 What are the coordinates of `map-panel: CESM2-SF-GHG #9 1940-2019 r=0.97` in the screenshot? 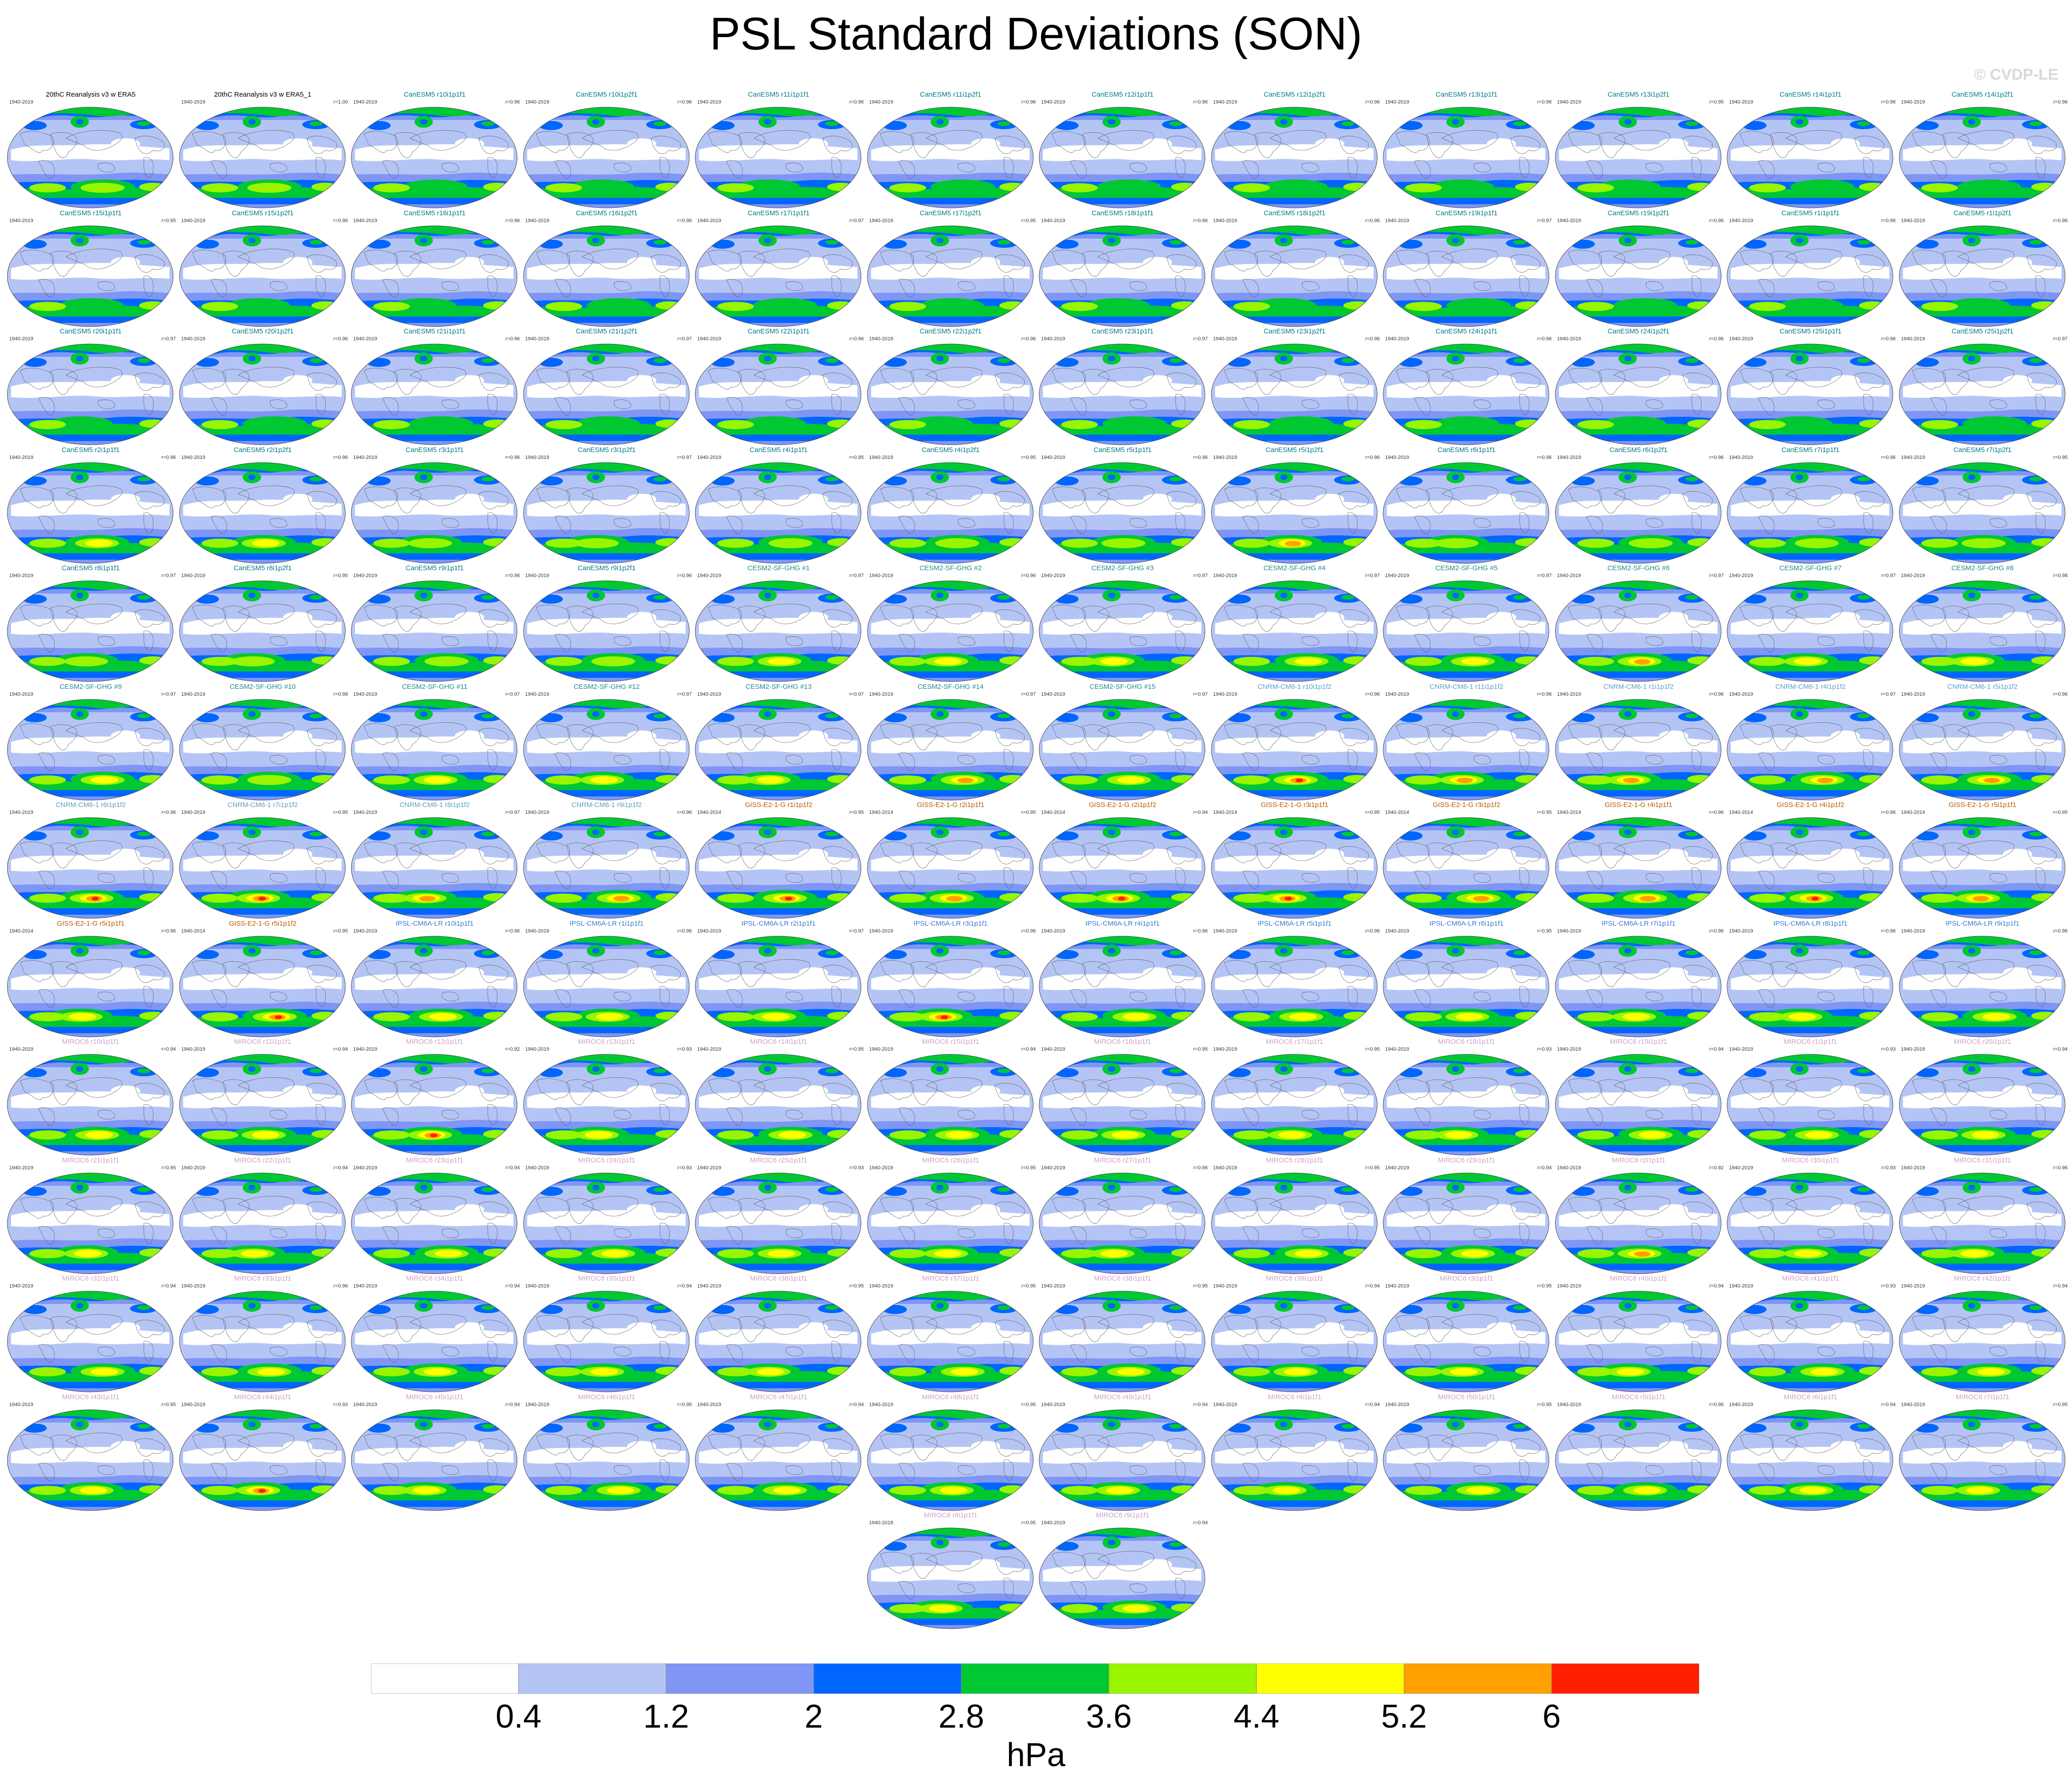 It's located at (91, 742).